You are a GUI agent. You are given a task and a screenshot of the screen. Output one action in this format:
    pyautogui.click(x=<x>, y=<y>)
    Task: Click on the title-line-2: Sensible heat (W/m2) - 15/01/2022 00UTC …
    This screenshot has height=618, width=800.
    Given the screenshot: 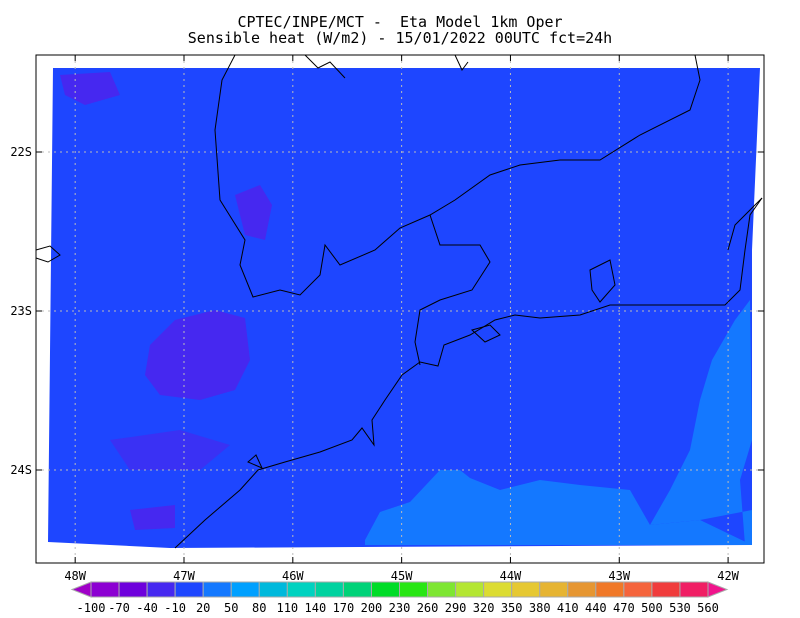 What is the action you would take?
    pyautogui.click(x=400, y=38)
    